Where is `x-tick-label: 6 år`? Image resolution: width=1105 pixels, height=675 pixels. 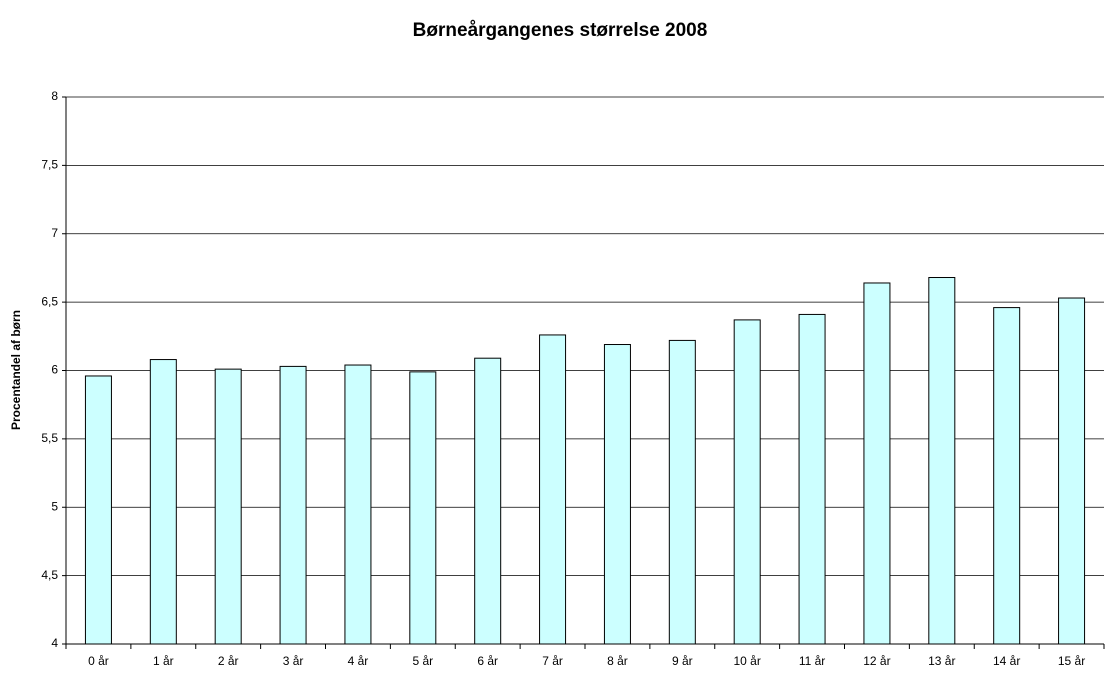 x-tick-label: 6 år is located at coordinates (487, 661).